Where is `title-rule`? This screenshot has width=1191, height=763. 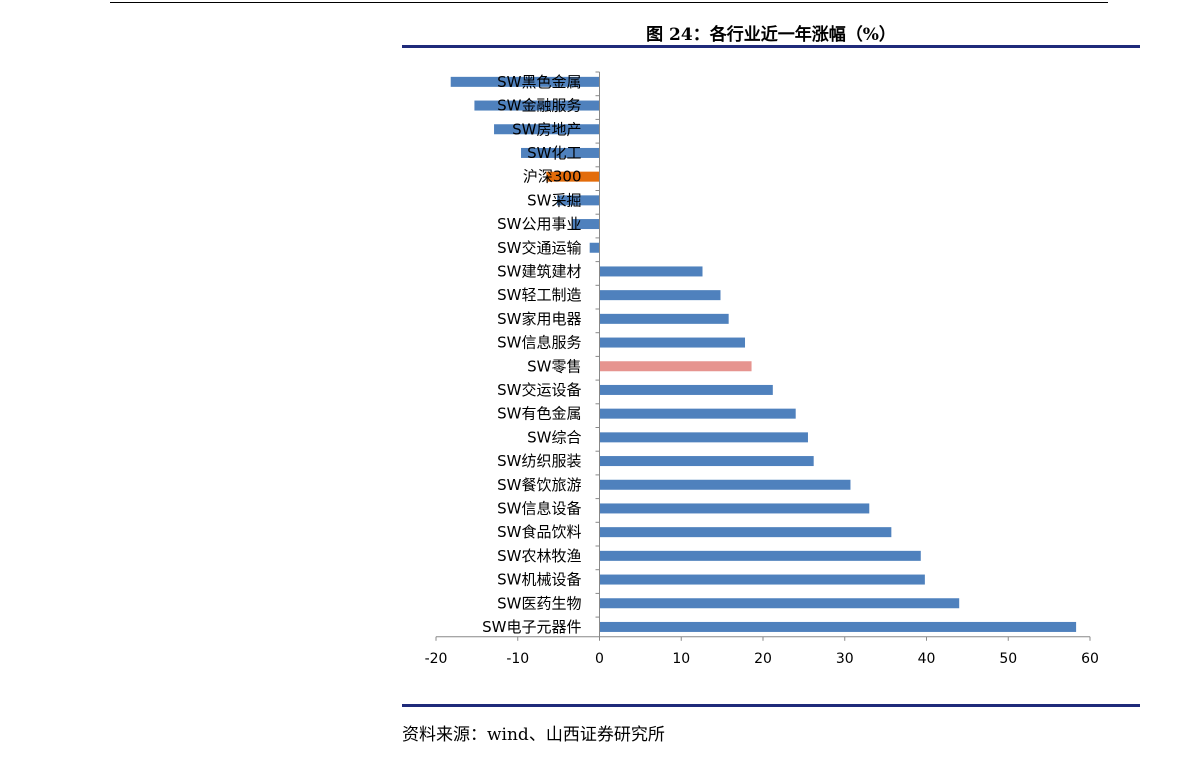
title-rule is located at coordinates (771, 46).